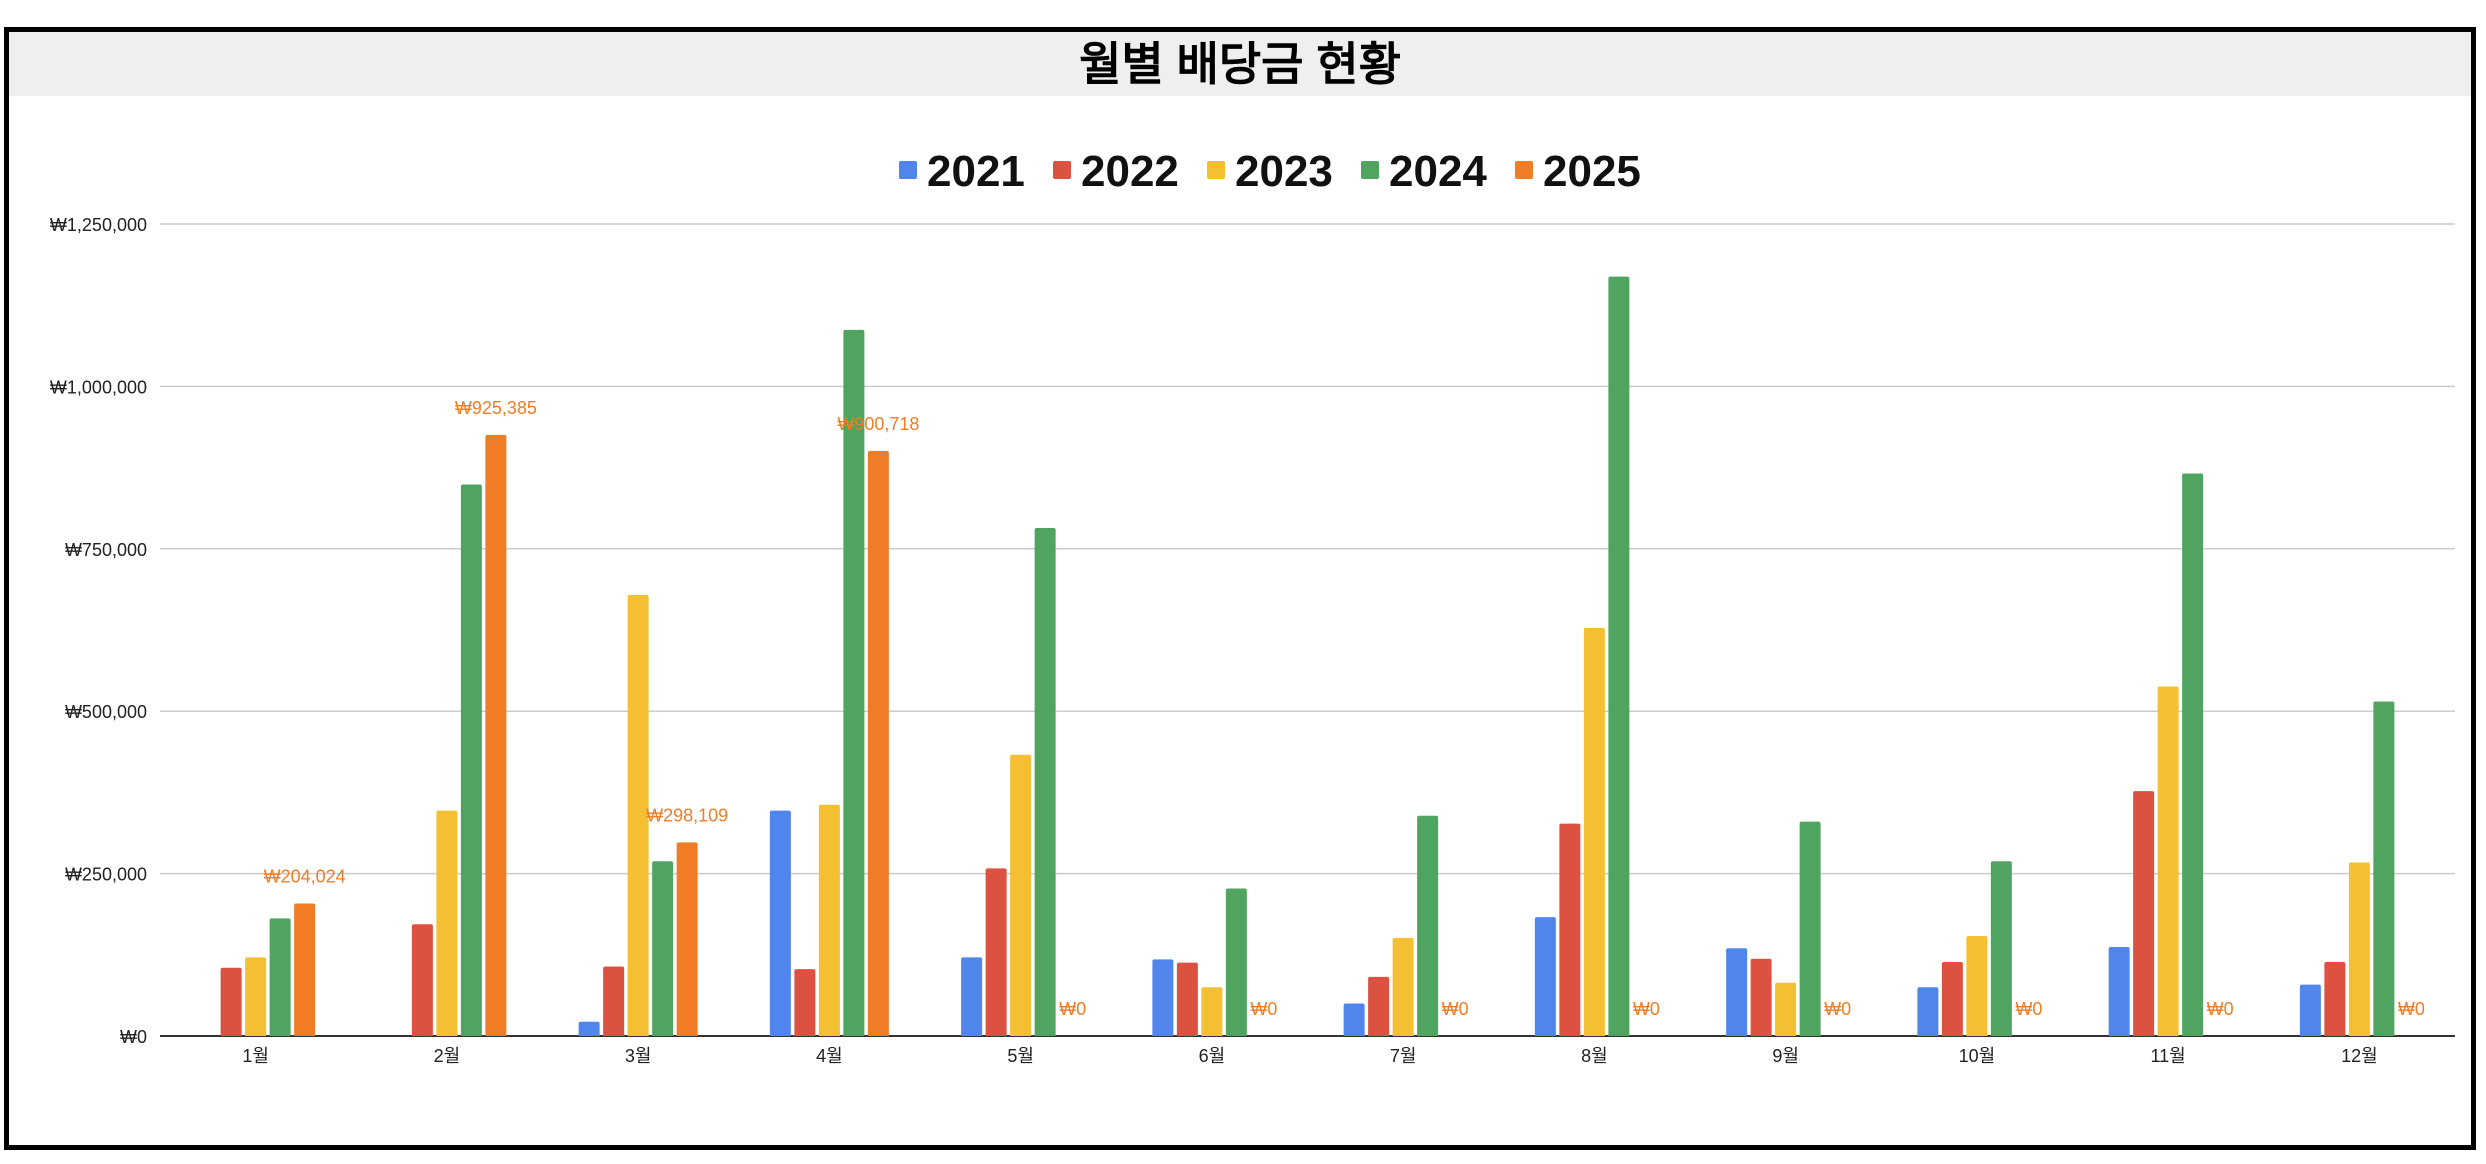 The height and width of the screenshot is (1164, 2486). What do you see at coordinates (589, 1028) in the screenshot?
I see `bar-2021-3월` at bounding box center [589, 1028].